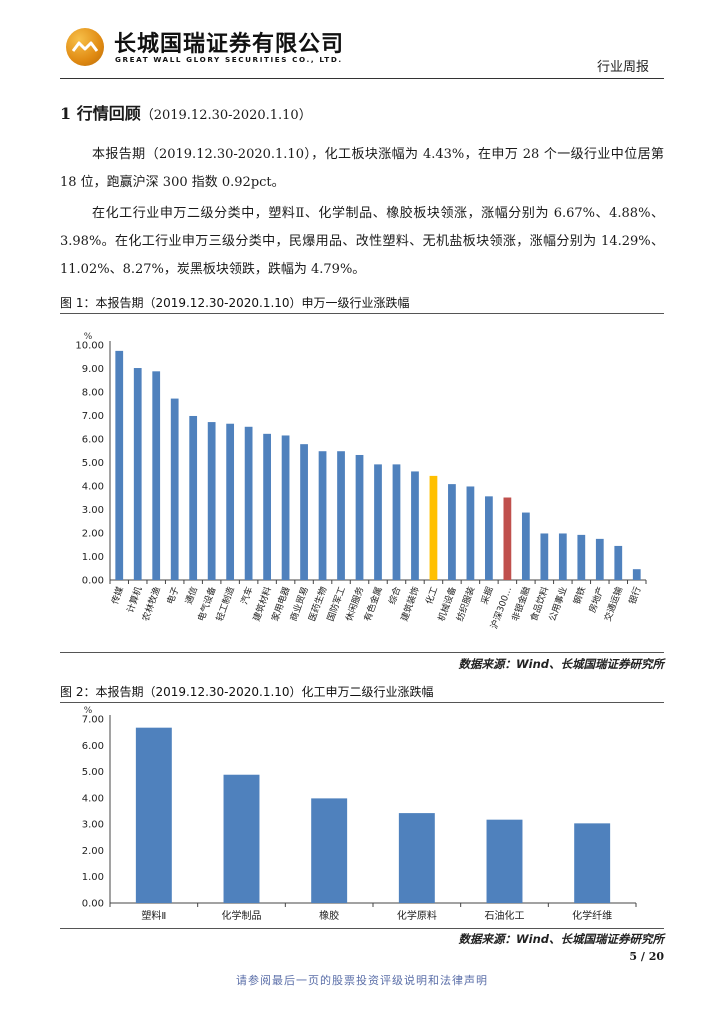 This screenshot has height=1024, width=724. Describe the element at coordinates (341, 515) in the screenshot. I see `bar-国防军工` at that location.